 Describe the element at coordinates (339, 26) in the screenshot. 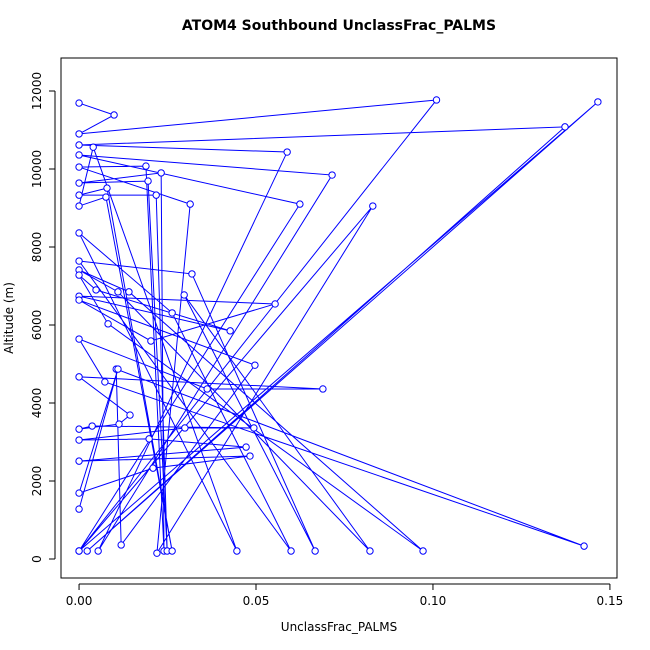

I see `chart-title: ATOM4 Southbound UnclassFrac_PALMS` at that location.